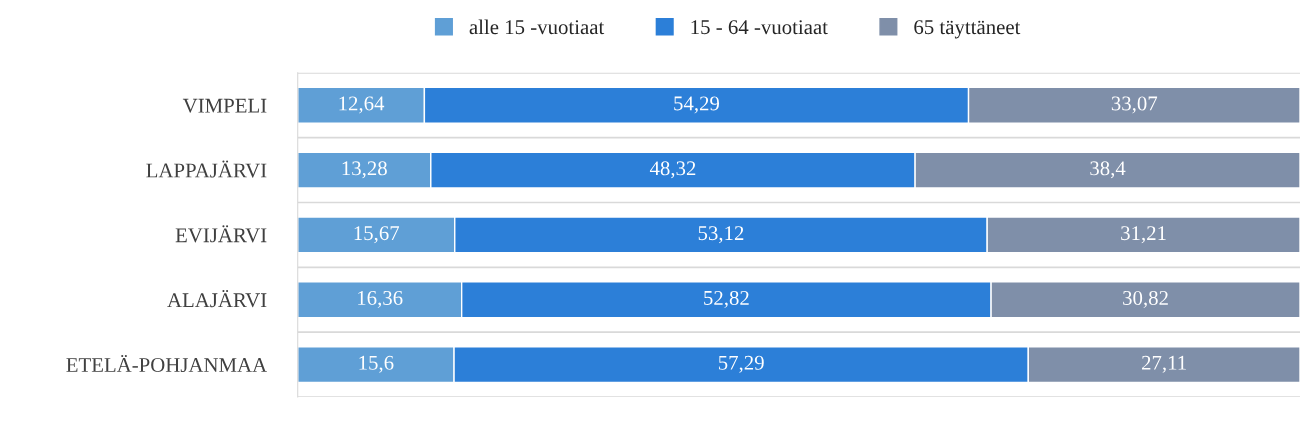 The image size is (1300, 421). Describe the element at coordinates (224, 105) in the screenshot. I see `y-tick-label: VIMPELI` at that location.